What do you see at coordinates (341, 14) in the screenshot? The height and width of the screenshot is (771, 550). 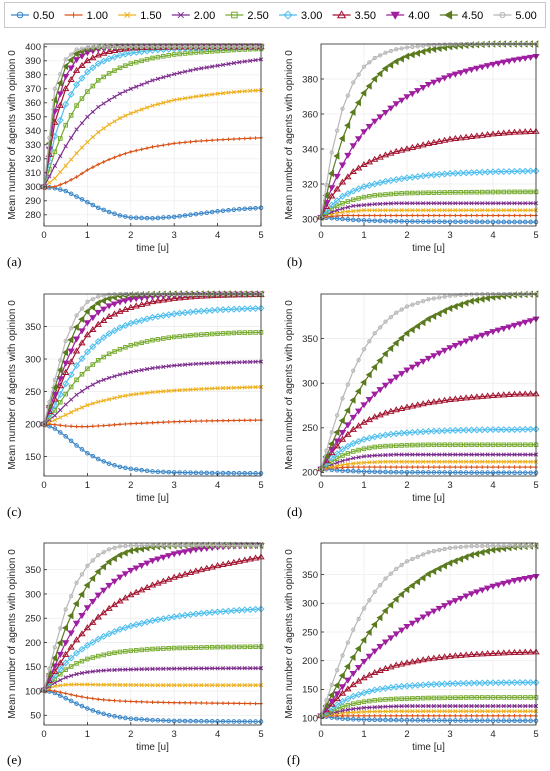 I see `legend-marker` at bounding box center [341, 14].